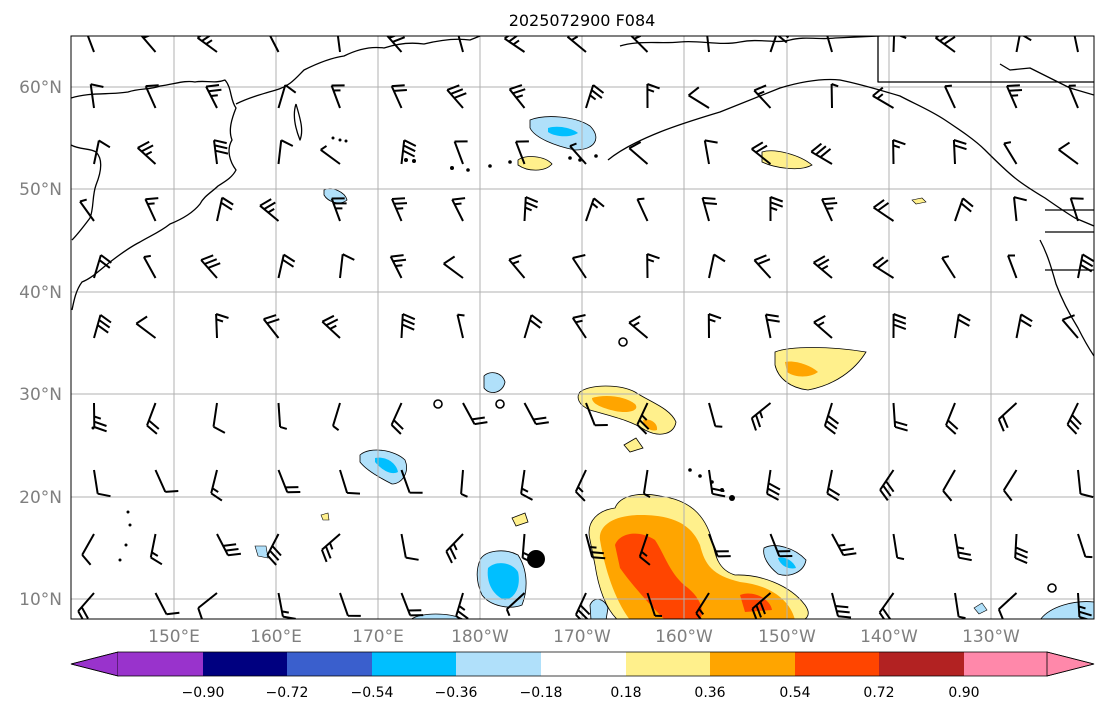 The height and width of the screenshot is (712, 1105). I want to click on lon-label-160w: 160°W, so click(684, 637).